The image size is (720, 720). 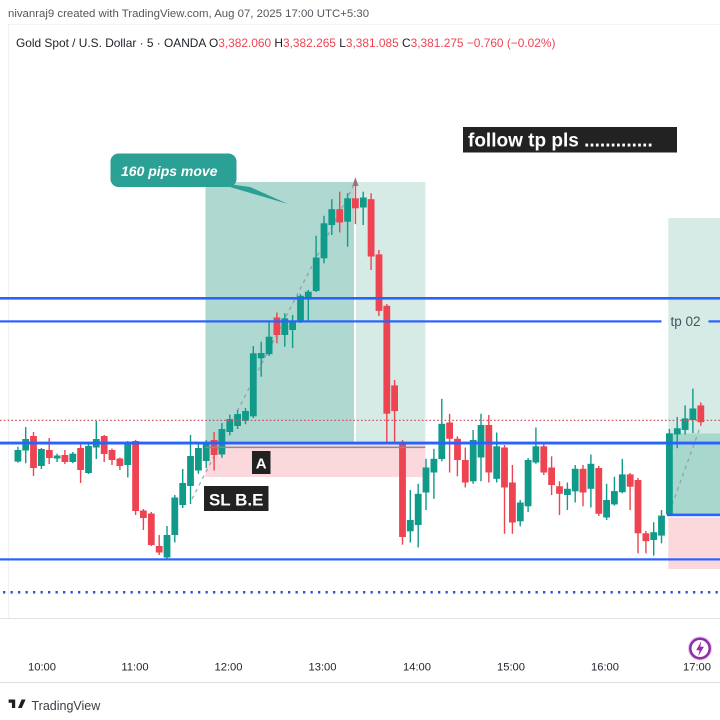 What do you see at coordinates (134, 668) in the screenshot?
I see `svg-text: 11:00` at bounding box center [134, 668].